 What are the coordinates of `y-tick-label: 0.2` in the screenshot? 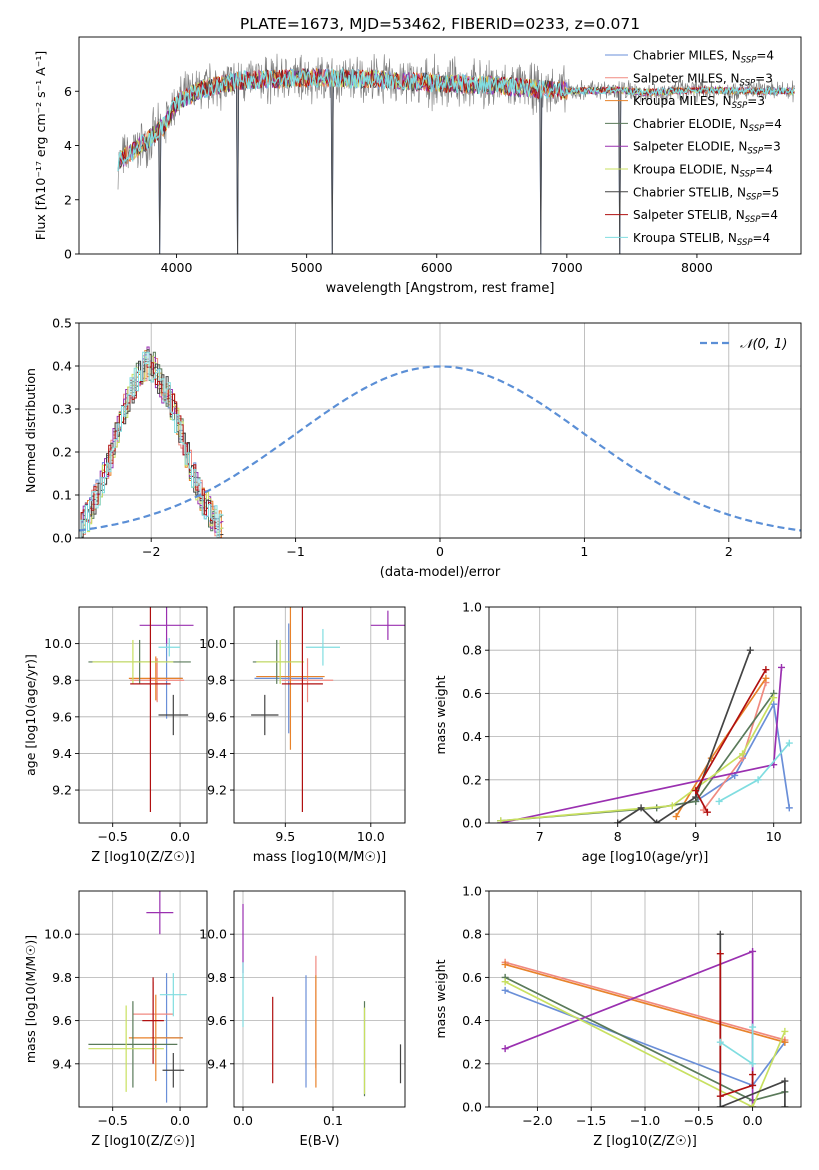 It's located at (472, 1063).